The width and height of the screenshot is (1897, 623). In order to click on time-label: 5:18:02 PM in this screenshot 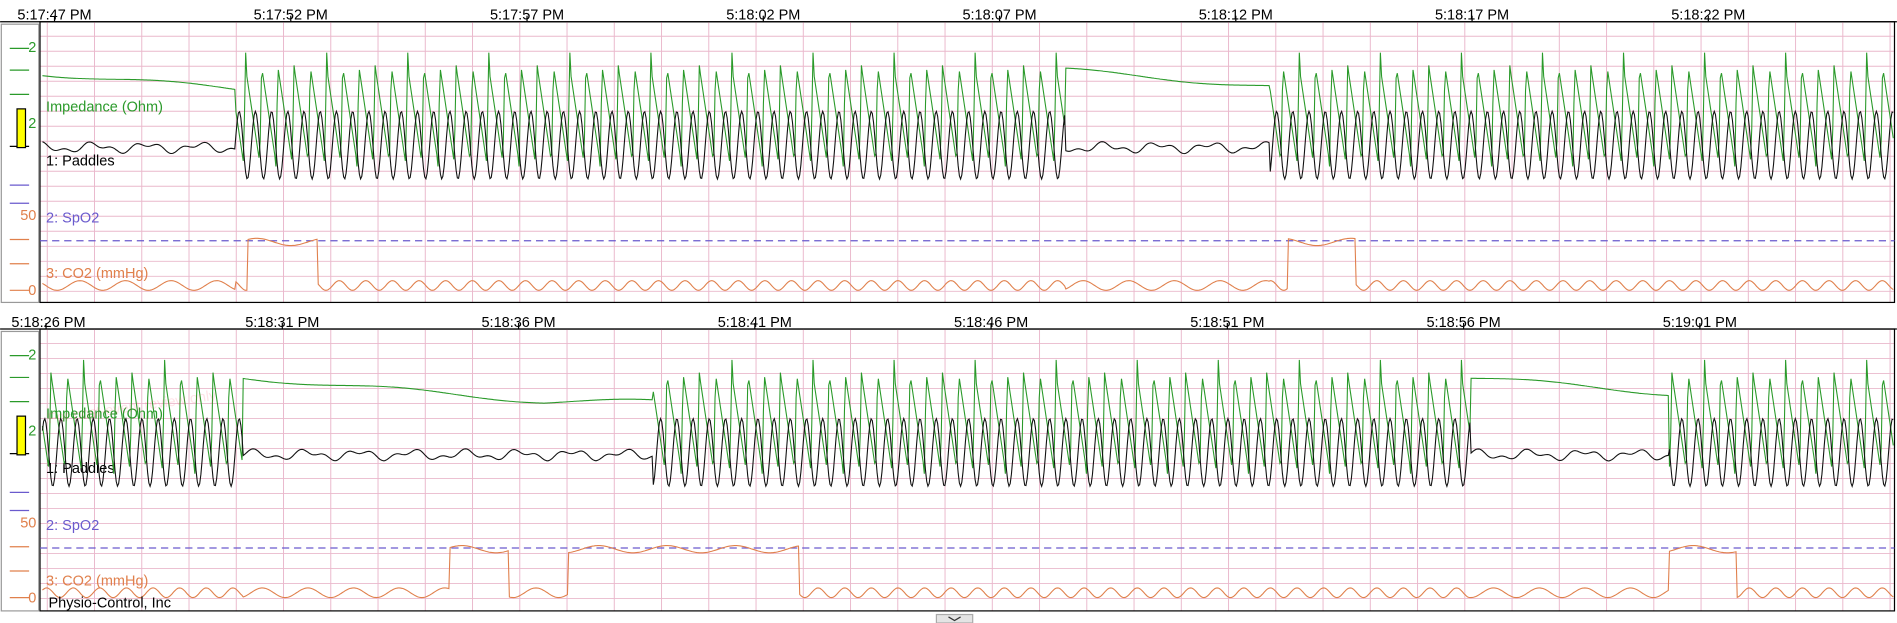, I will do `click(763, 16)`.